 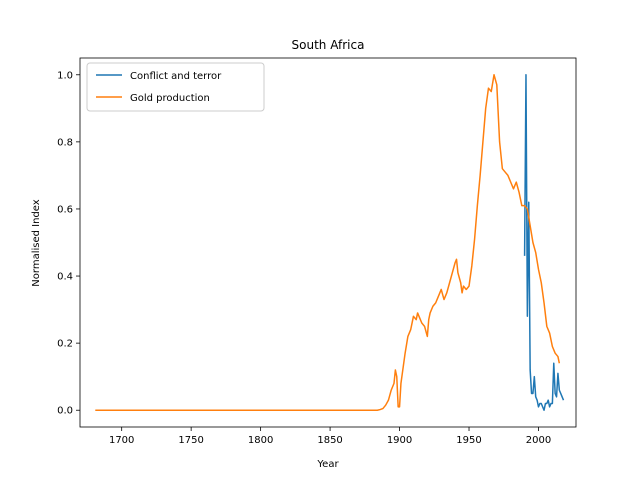 What do you see at coordinates (328, 45) in the screenshot?
I see `chart-title: South Africa` at bounding box center [328, 45].